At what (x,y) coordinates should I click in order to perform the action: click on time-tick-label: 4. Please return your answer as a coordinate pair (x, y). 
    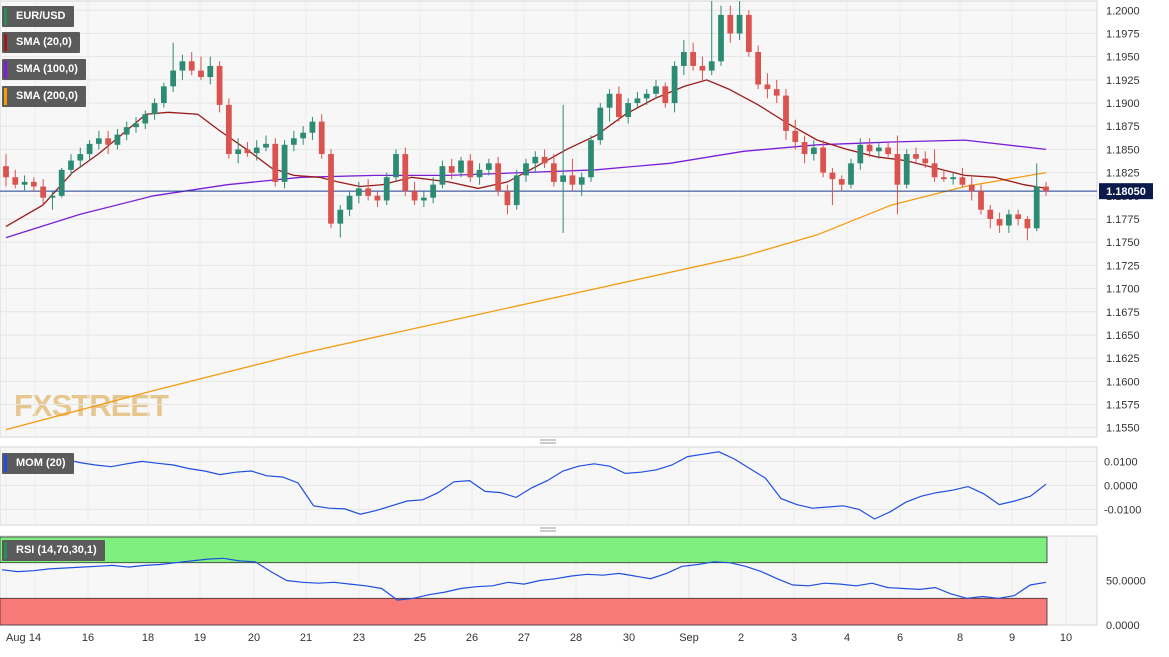
    Looking at the image, I should click on (847, 638).